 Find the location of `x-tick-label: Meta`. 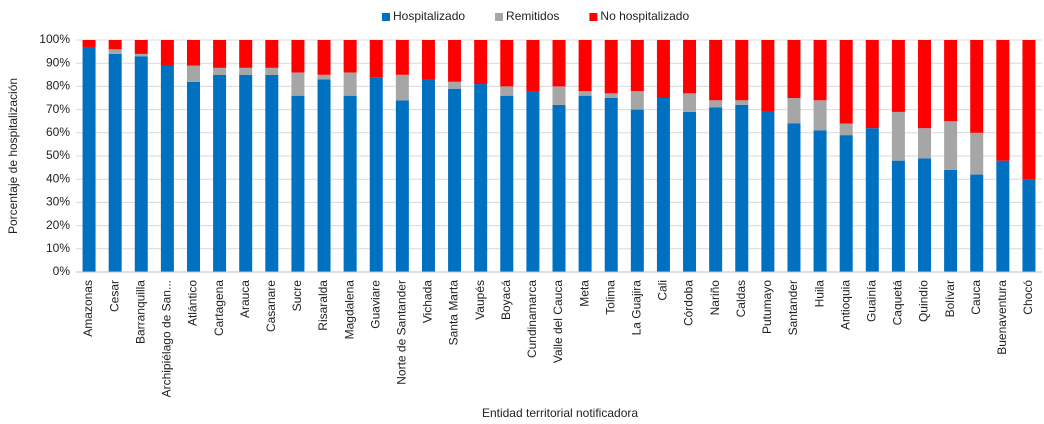

x-tick-label: Meta is located at coordinates (584, 293).